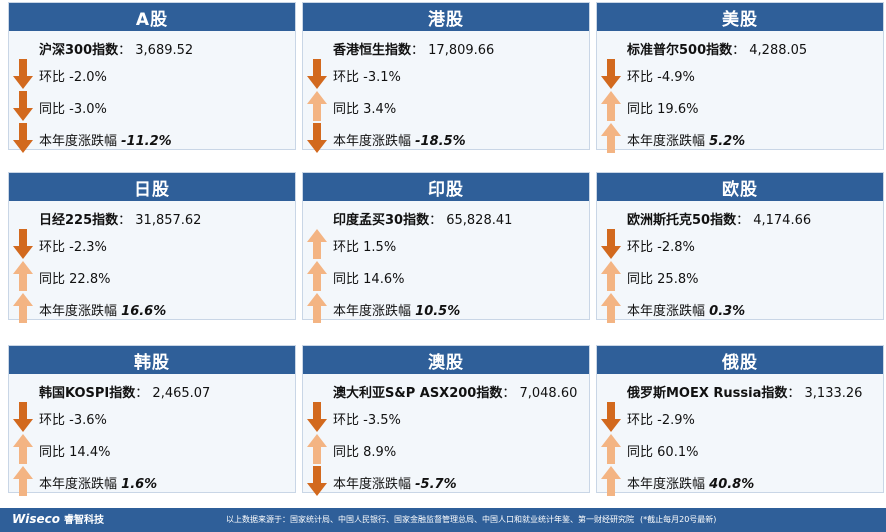 This screenshot has height=532, width=886. What do you see at coordinates (778, 50) in the screenshot?
I see `index-value: 4,288.05` at bounding box center [778, 50].